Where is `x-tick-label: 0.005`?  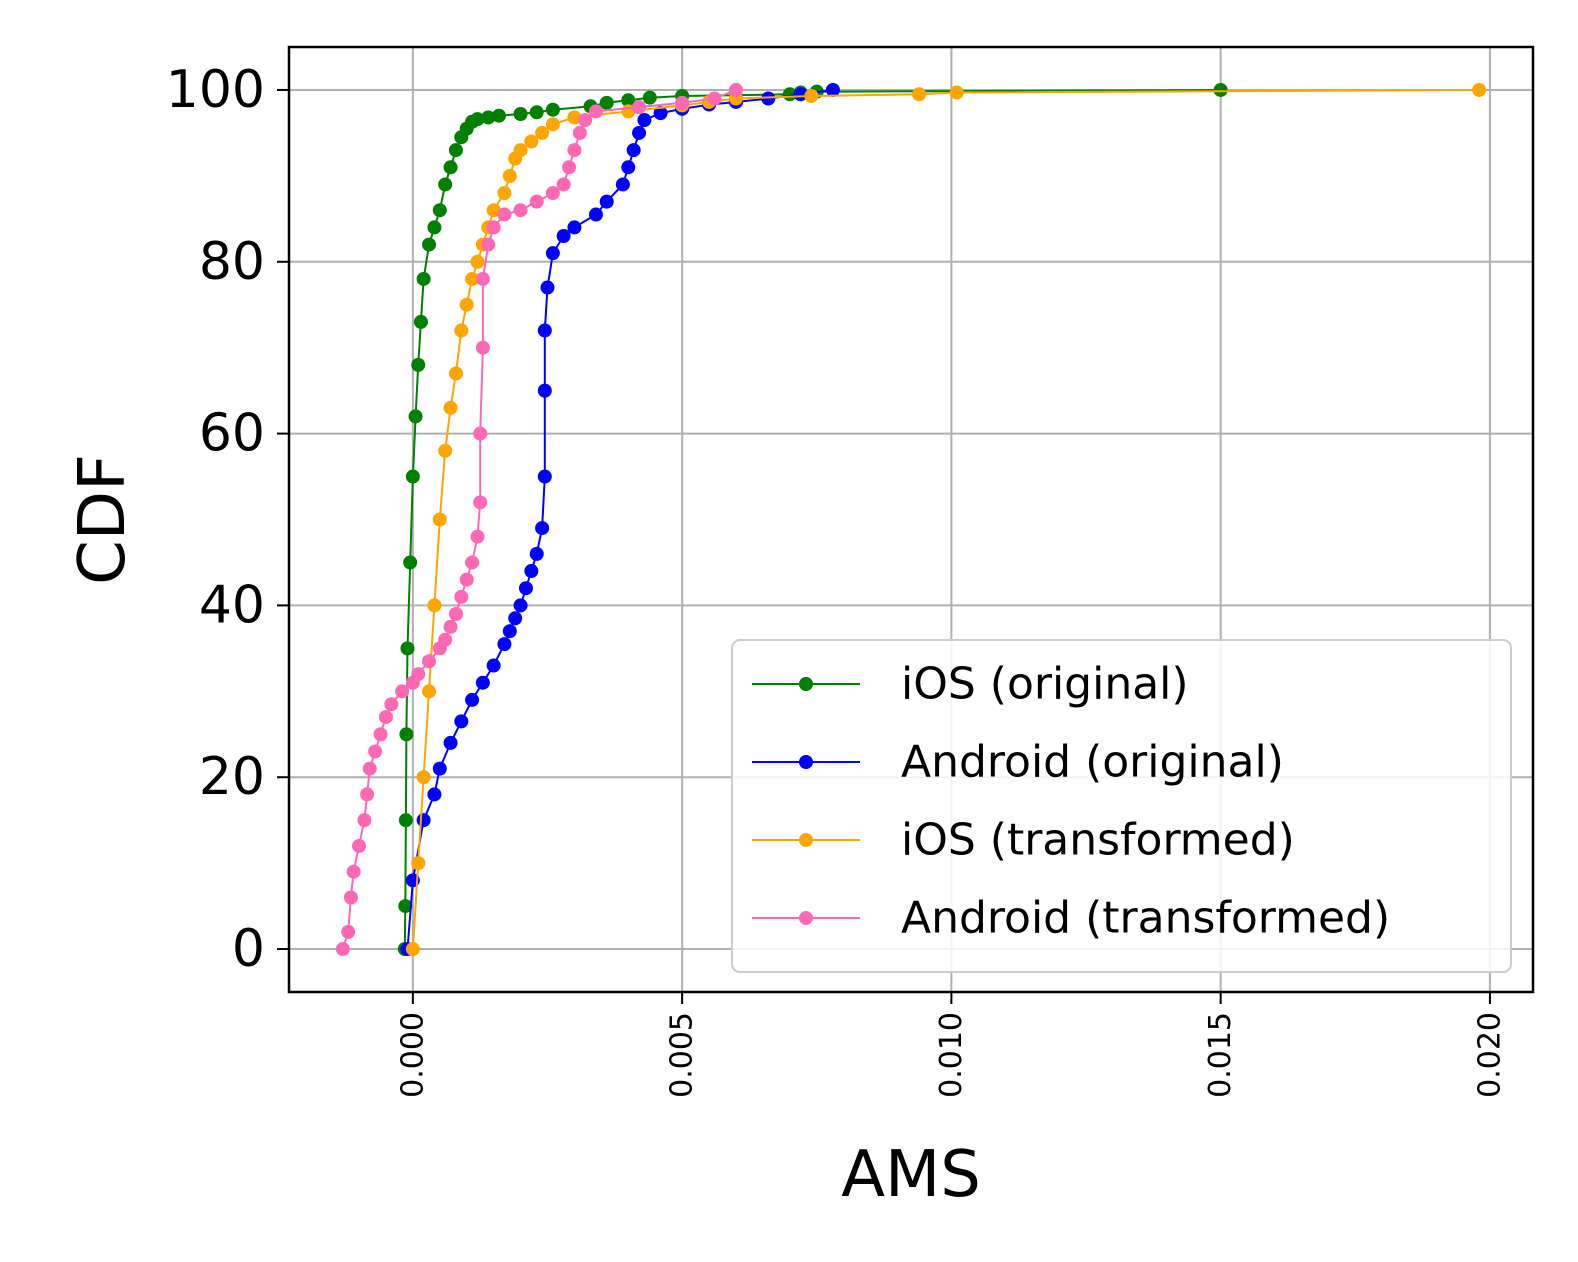 x-tick-label: 0.005 is located at coordinates (682, 1055).